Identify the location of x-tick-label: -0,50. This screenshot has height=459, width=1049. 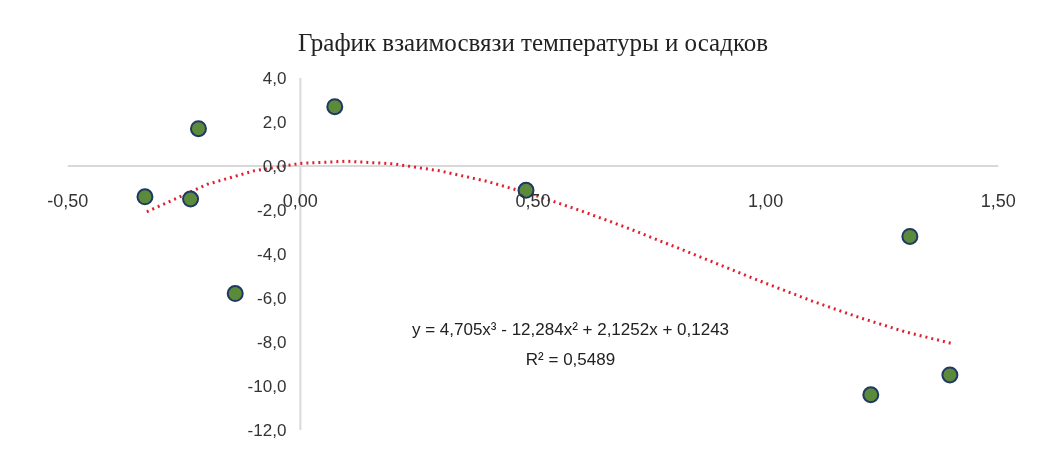
(68, 201).